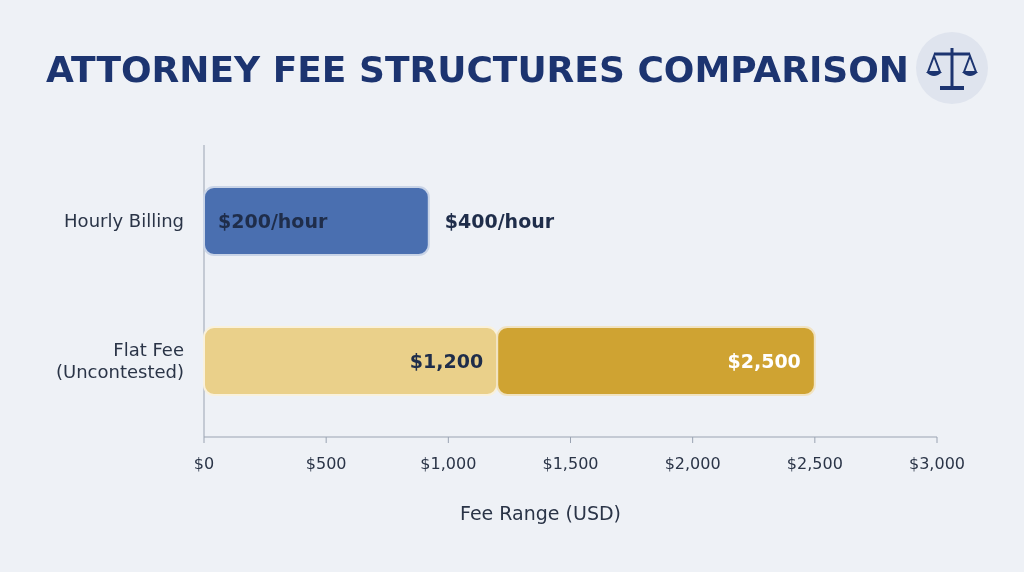  What do you see at coordinates (448, 463) in the screenshot?
I see `x-tick-label: $1,000` at bounding box center [448, 463].